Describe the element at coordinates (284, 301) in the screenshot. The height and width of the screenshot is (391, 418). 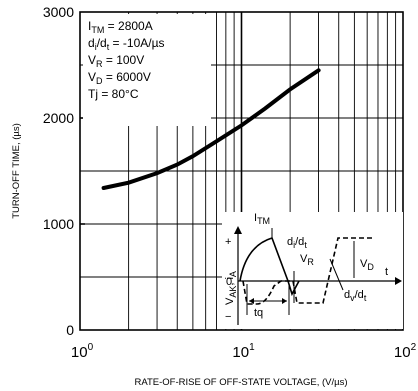
I see `tq-arrow-right` at that location.